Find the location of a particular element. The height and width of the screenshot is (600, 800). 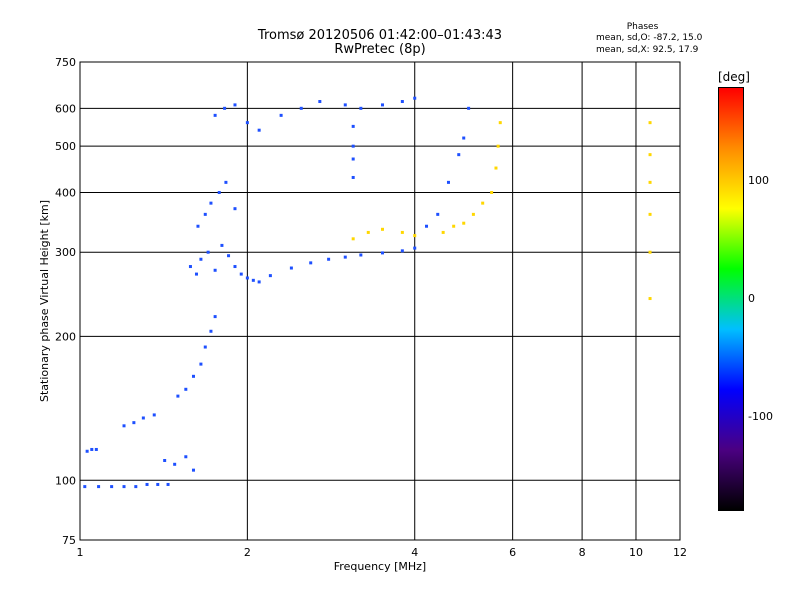

colorbar-tick-label: 100 is located at coordinates (758, 181).